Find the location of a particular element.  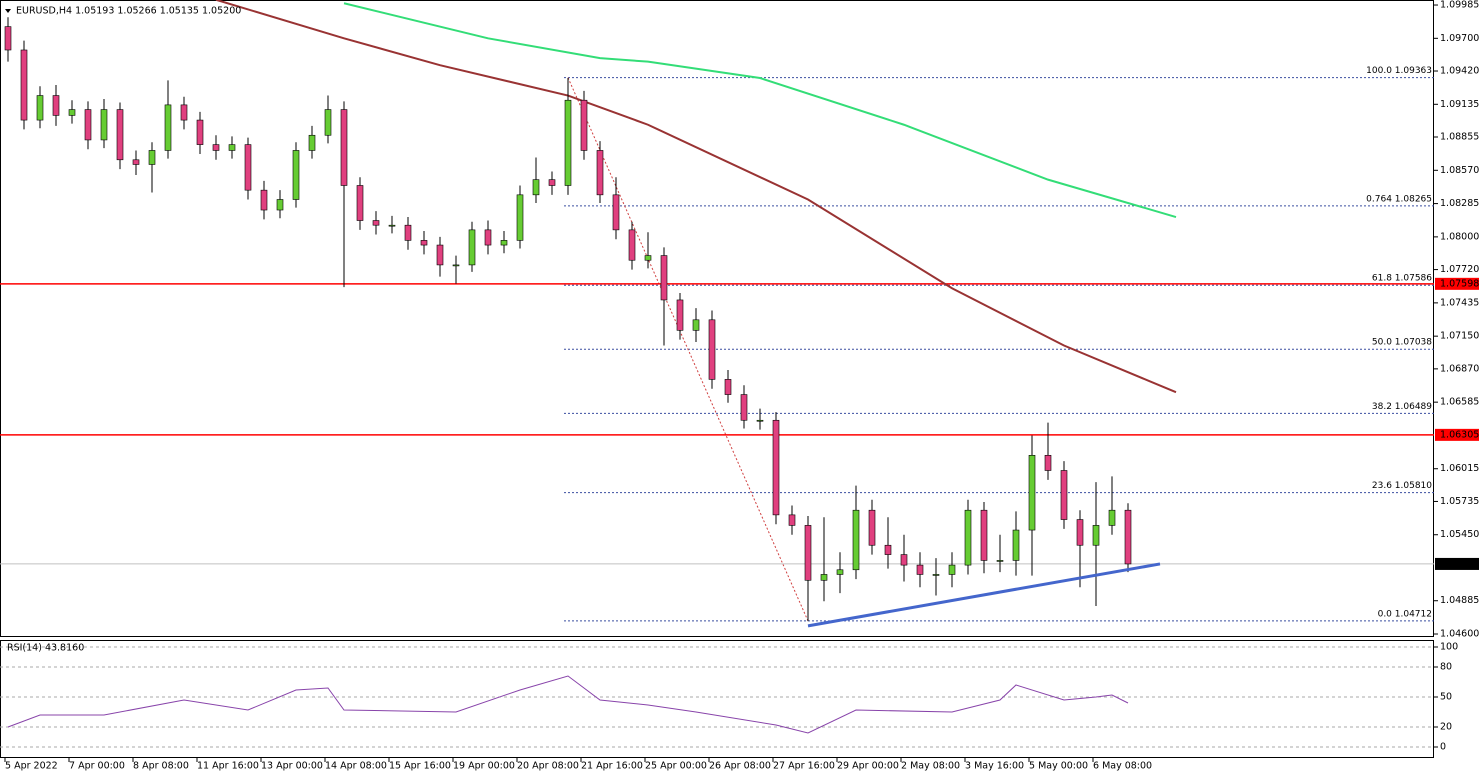

y-tick-label: 1.04885 is located at coordinates (1459, 600).